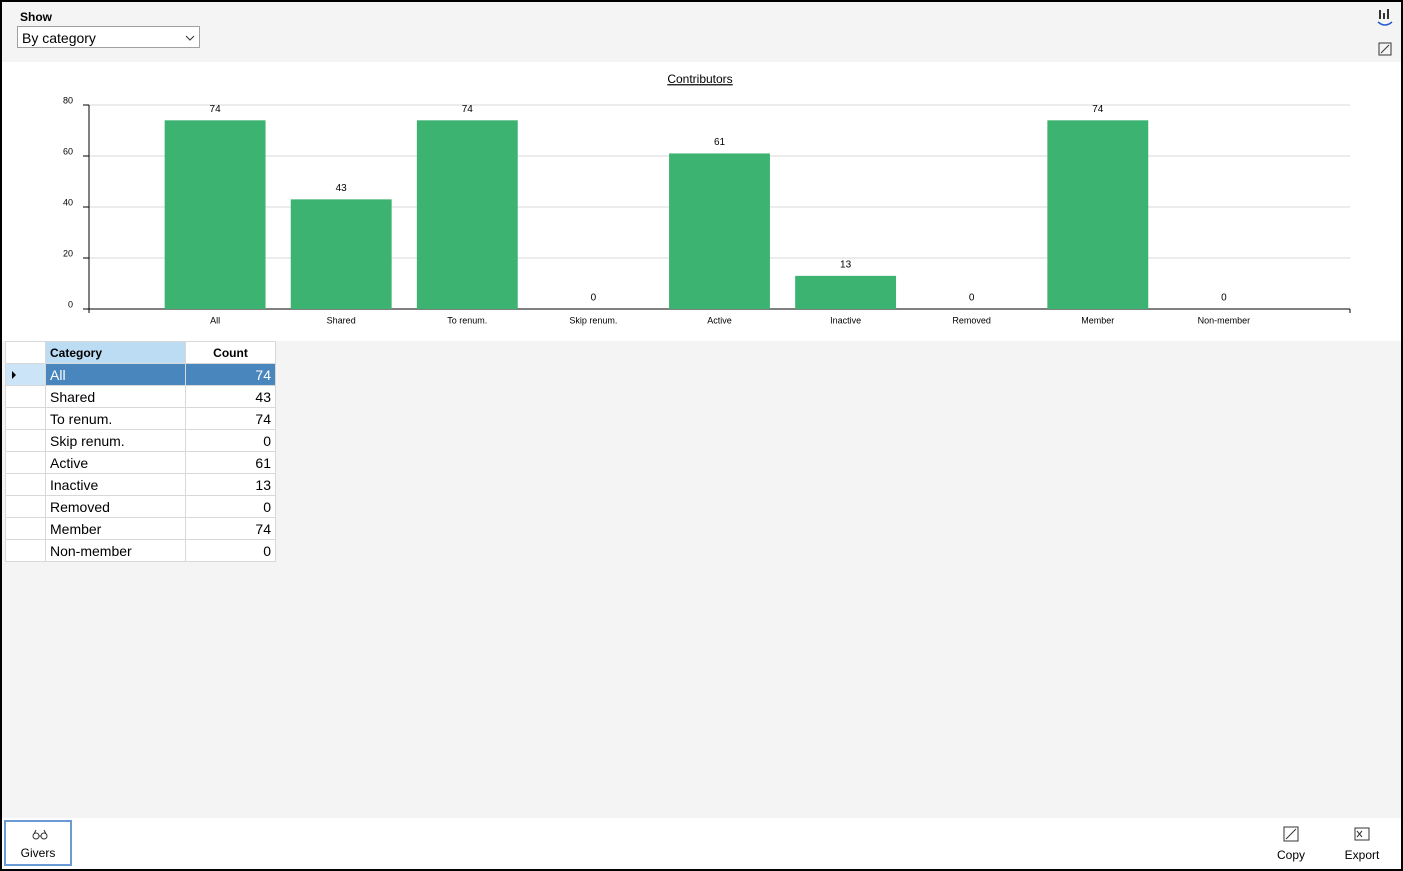 Image resolution: width=1403 pixels, height=871 pixels. I want to click on grid-row: Member 74, so click(140, 528).